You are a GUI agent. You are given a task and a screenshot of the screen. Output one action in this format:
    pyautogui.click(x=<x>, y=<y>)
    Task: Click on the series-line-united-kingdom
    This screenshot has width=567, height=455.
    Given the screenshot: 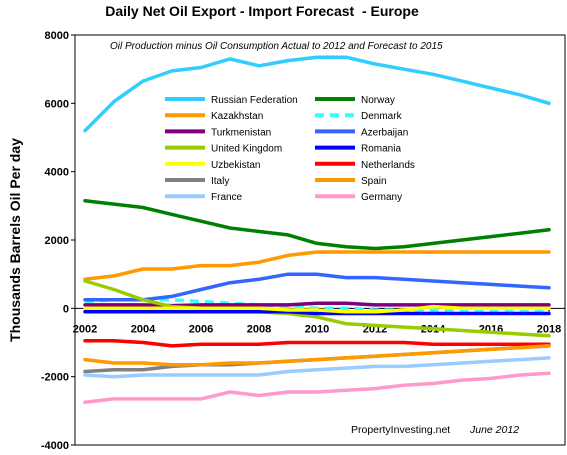 What is the action you would take?
    pyautogui.click(x=317, y=308)
    